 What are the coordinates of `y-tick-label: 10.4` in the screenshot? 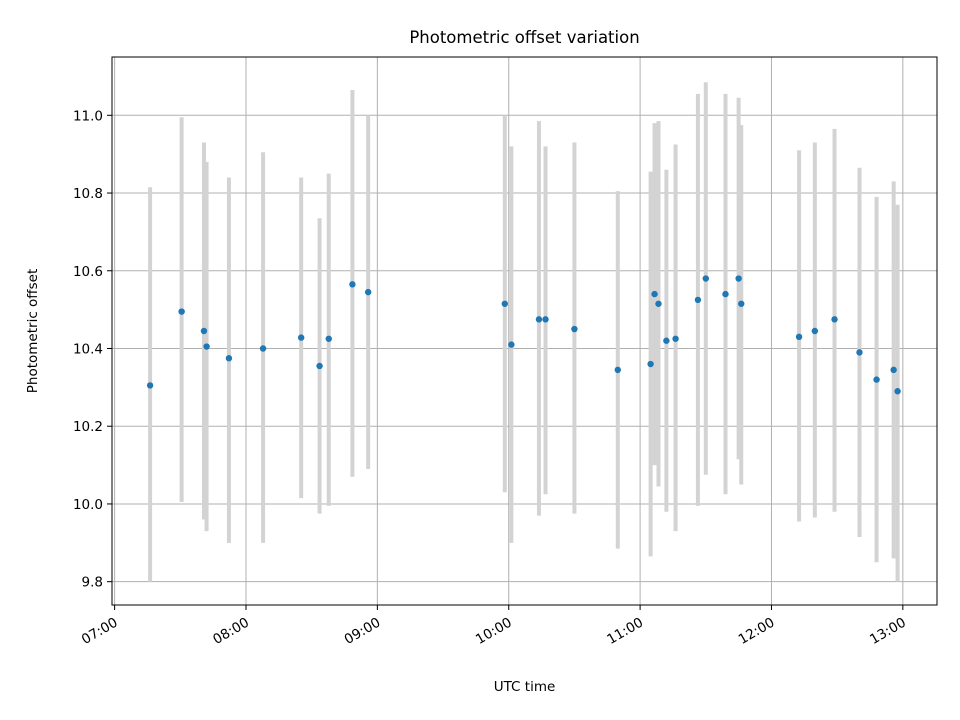 It's located at (88, 349).